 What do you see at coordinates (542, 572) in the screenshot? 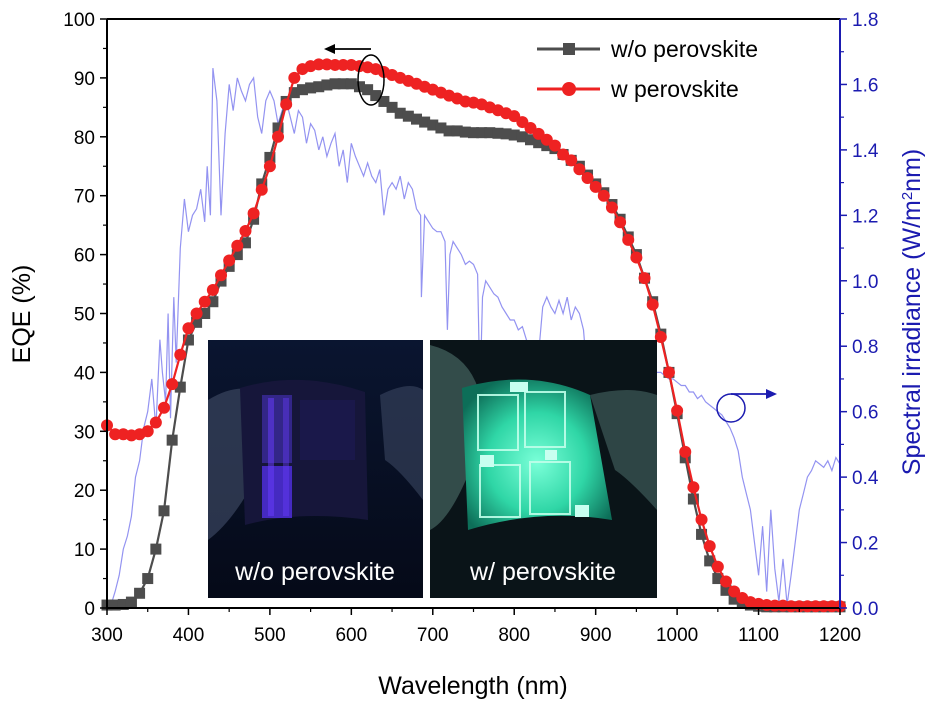
I see `inset-label-with: w/ perovskite` at bounding box center [542, 572].